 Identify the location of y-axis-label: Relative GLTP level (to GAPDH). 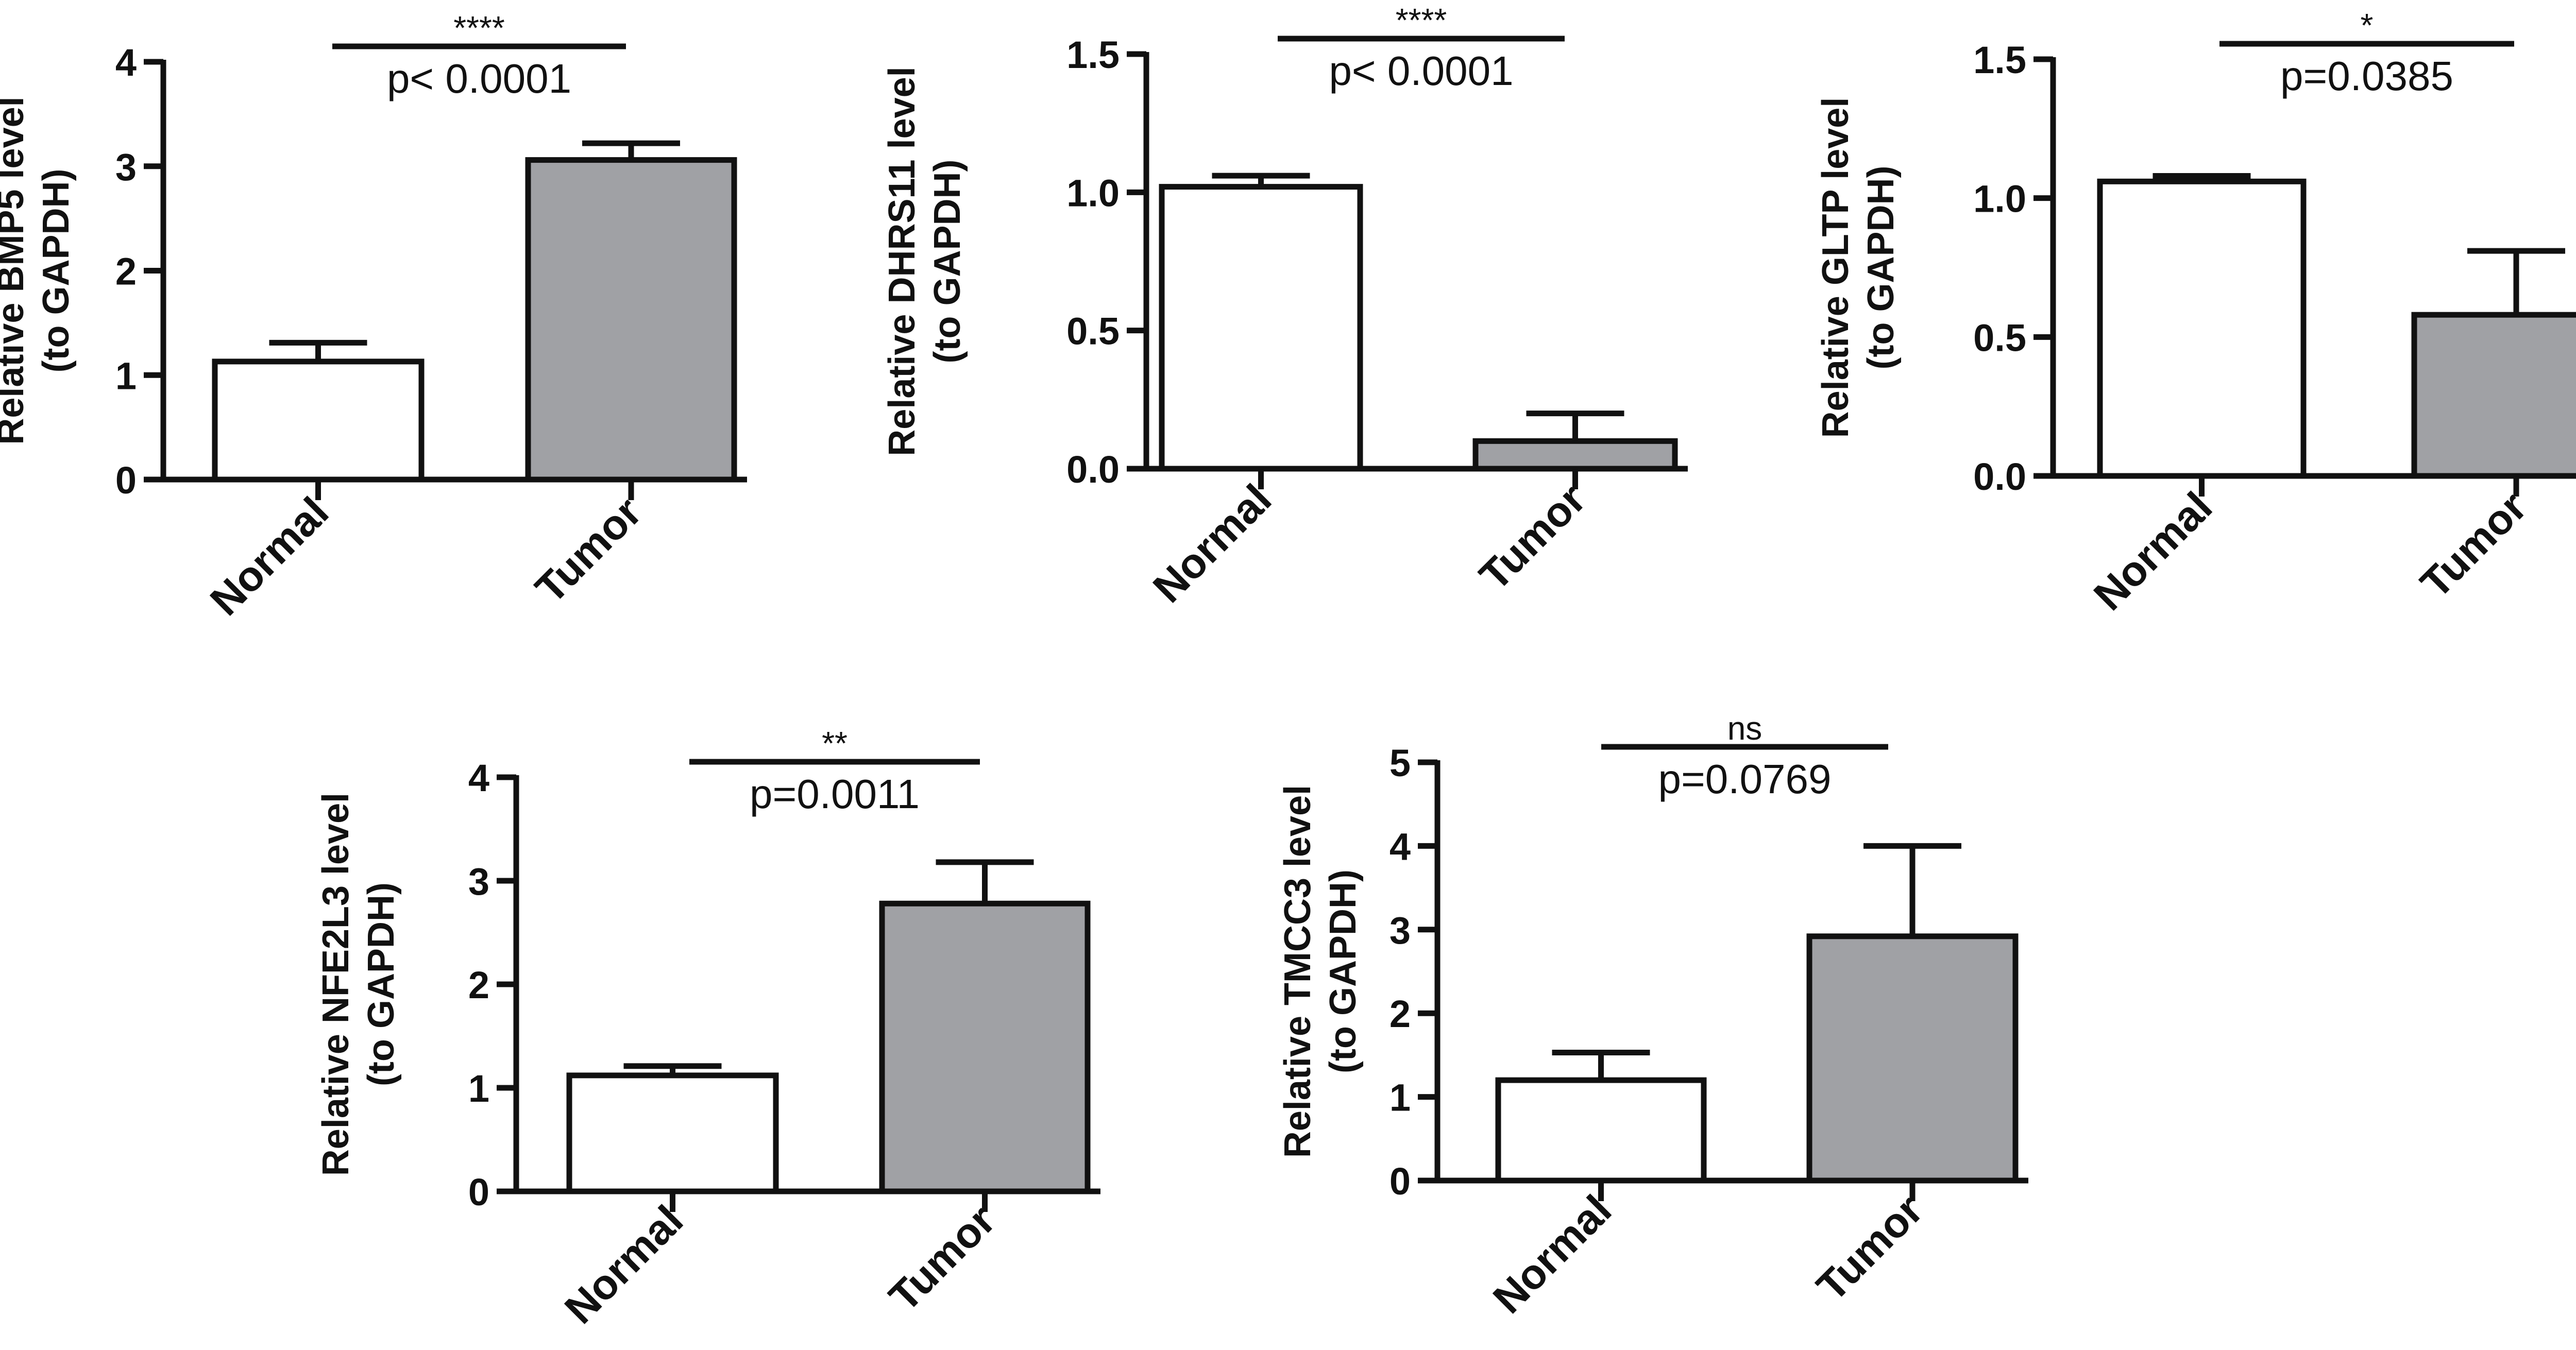
(1858, 268).